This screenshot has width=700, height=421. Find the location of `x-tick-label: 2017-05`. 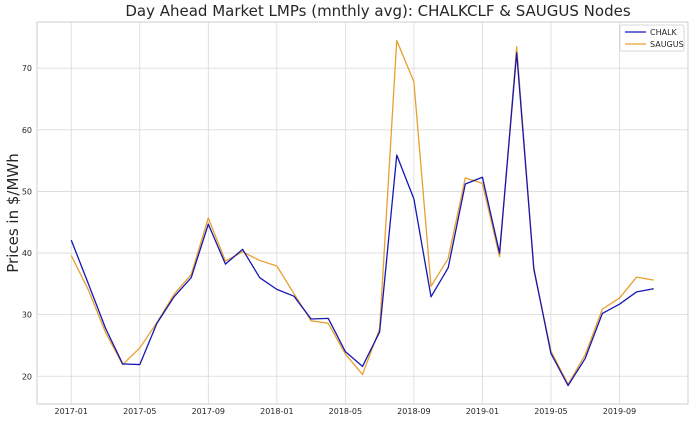

x-tick-label: 2017-05 is located at coordinates (139, 411).